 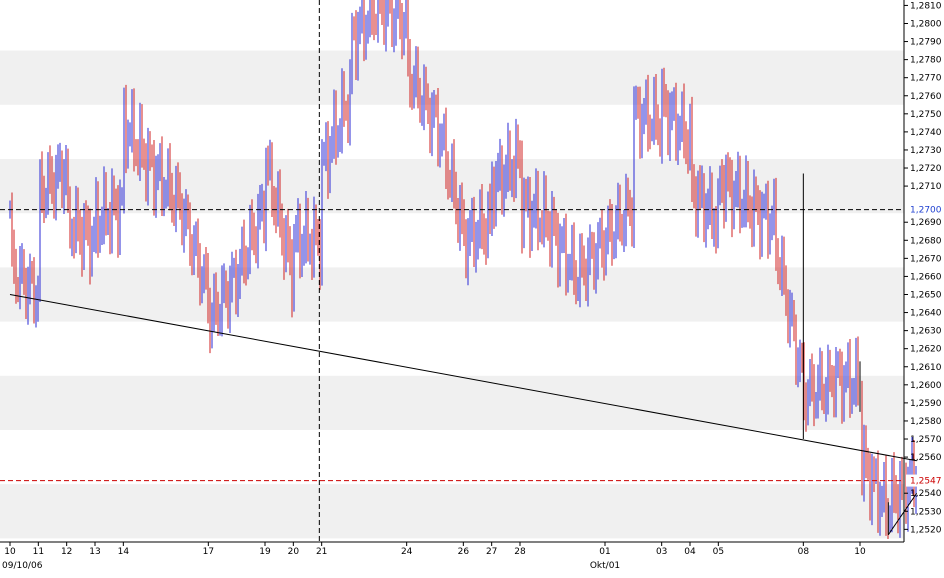 I want to click on y-tick-label: 1,2530, so click(x=926, y=512).